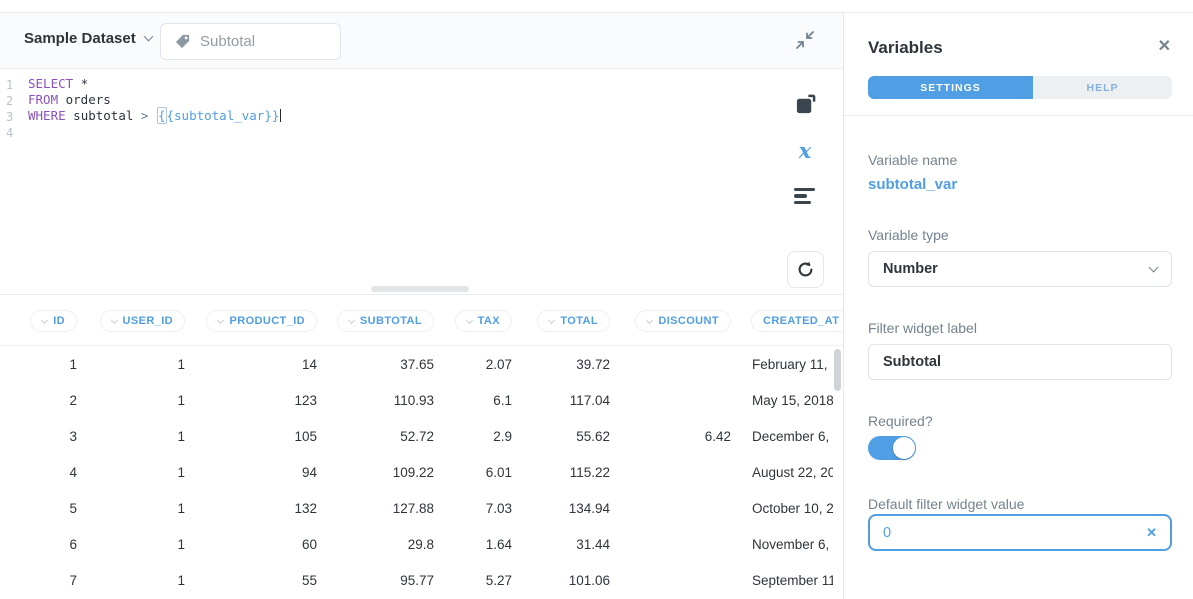  I want to click on table-cell: 101.06, so click(589, 580).